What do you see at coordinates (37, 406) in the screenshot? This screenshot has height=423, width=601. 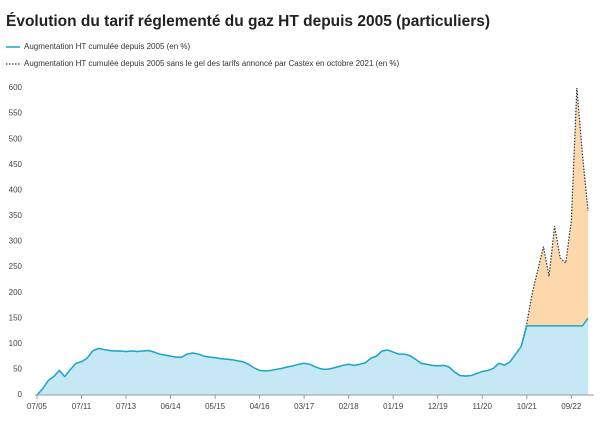 I see `x-tick-label: 07/05` at bounding box center [37, 406].